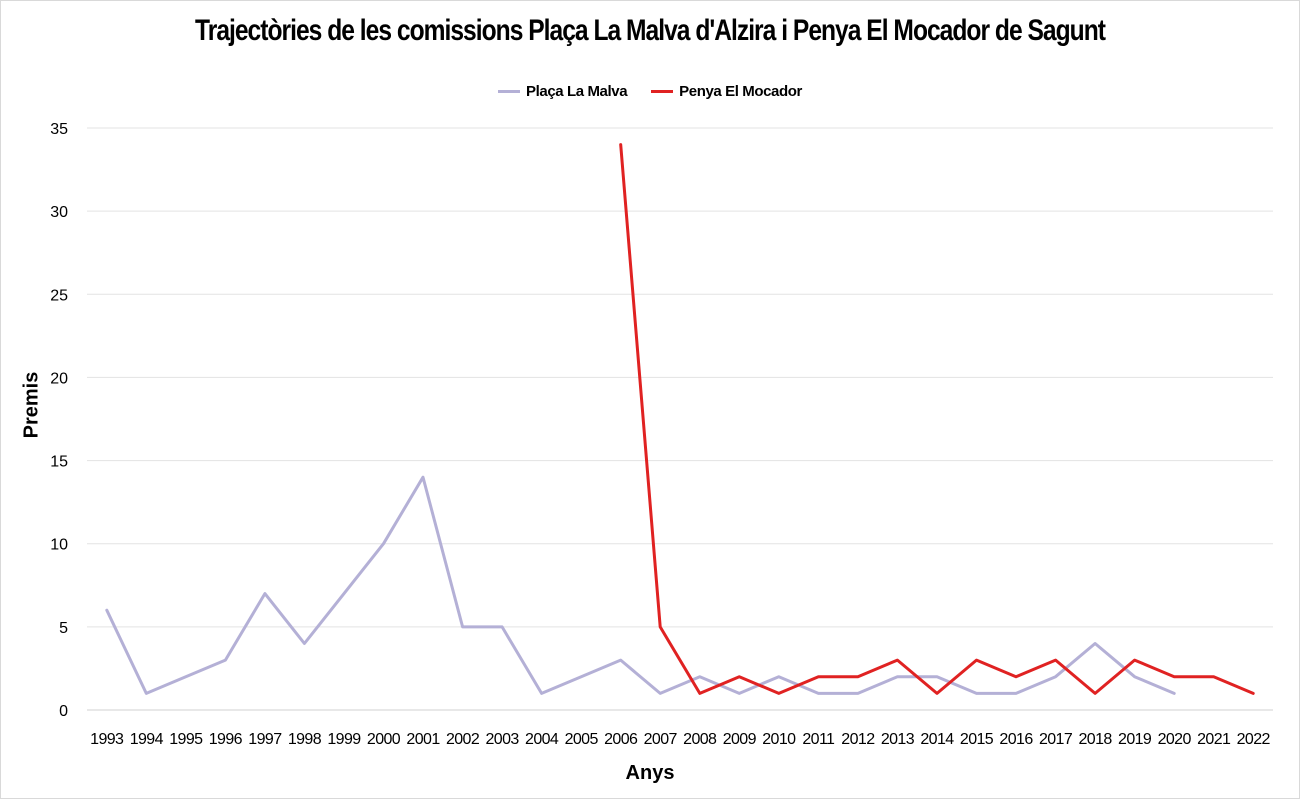 The width and height of the screenshot is (1300, 799). What do you see at coordinates (858, 739) in the screenshot?
I see `x-tick-label-2012: 2012` at bounding box center [858, 739].